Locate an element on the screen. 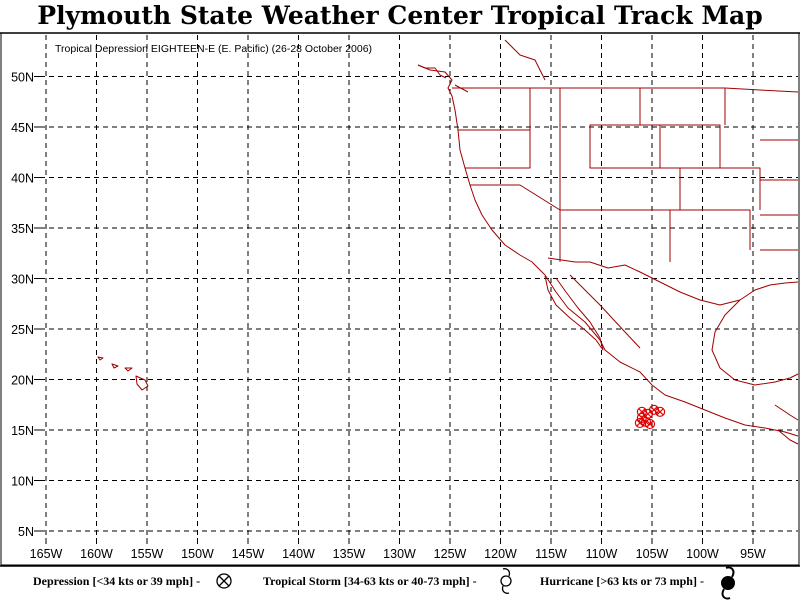  depression-symbol-icon is located at coordinates (224, 581).